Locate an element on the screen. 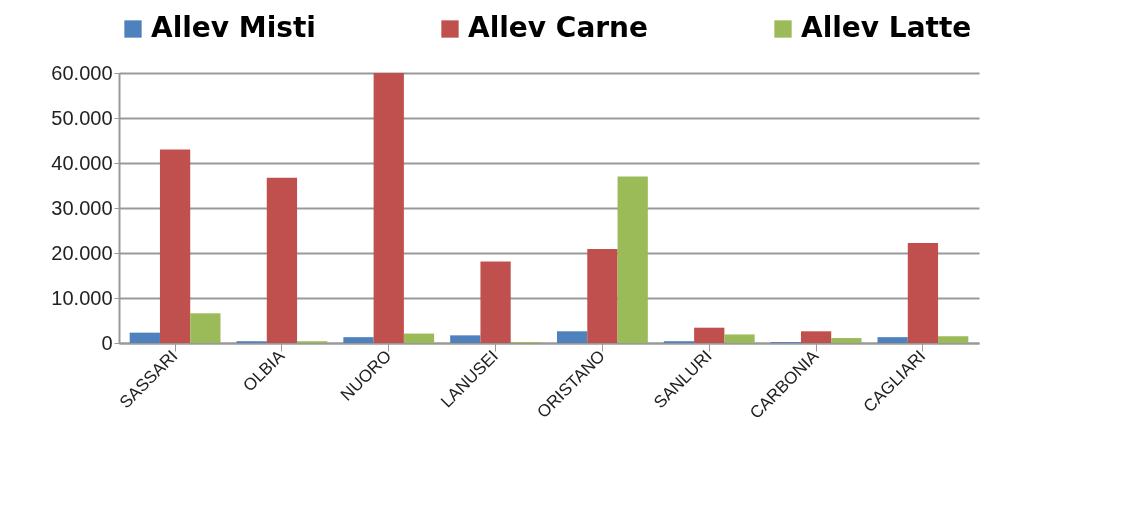 The height and width of the screenshot is (524, 1141). y-tick-label: 40.000 is located at coordinates (82, 162).